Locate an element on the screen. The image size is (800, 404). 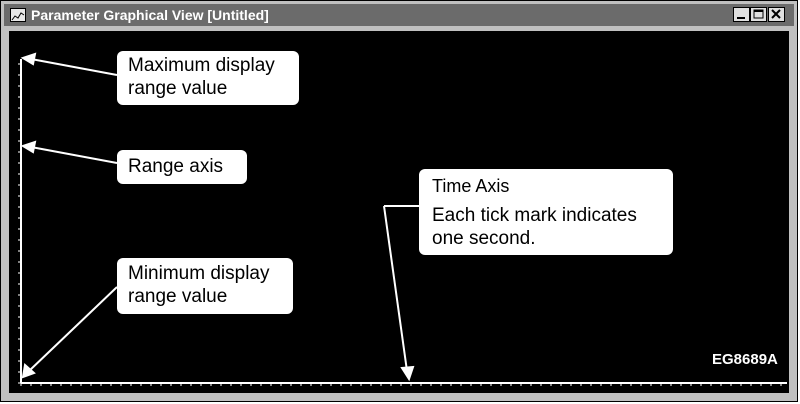
max-range-arrowhead is located at coordinates (28, 59).